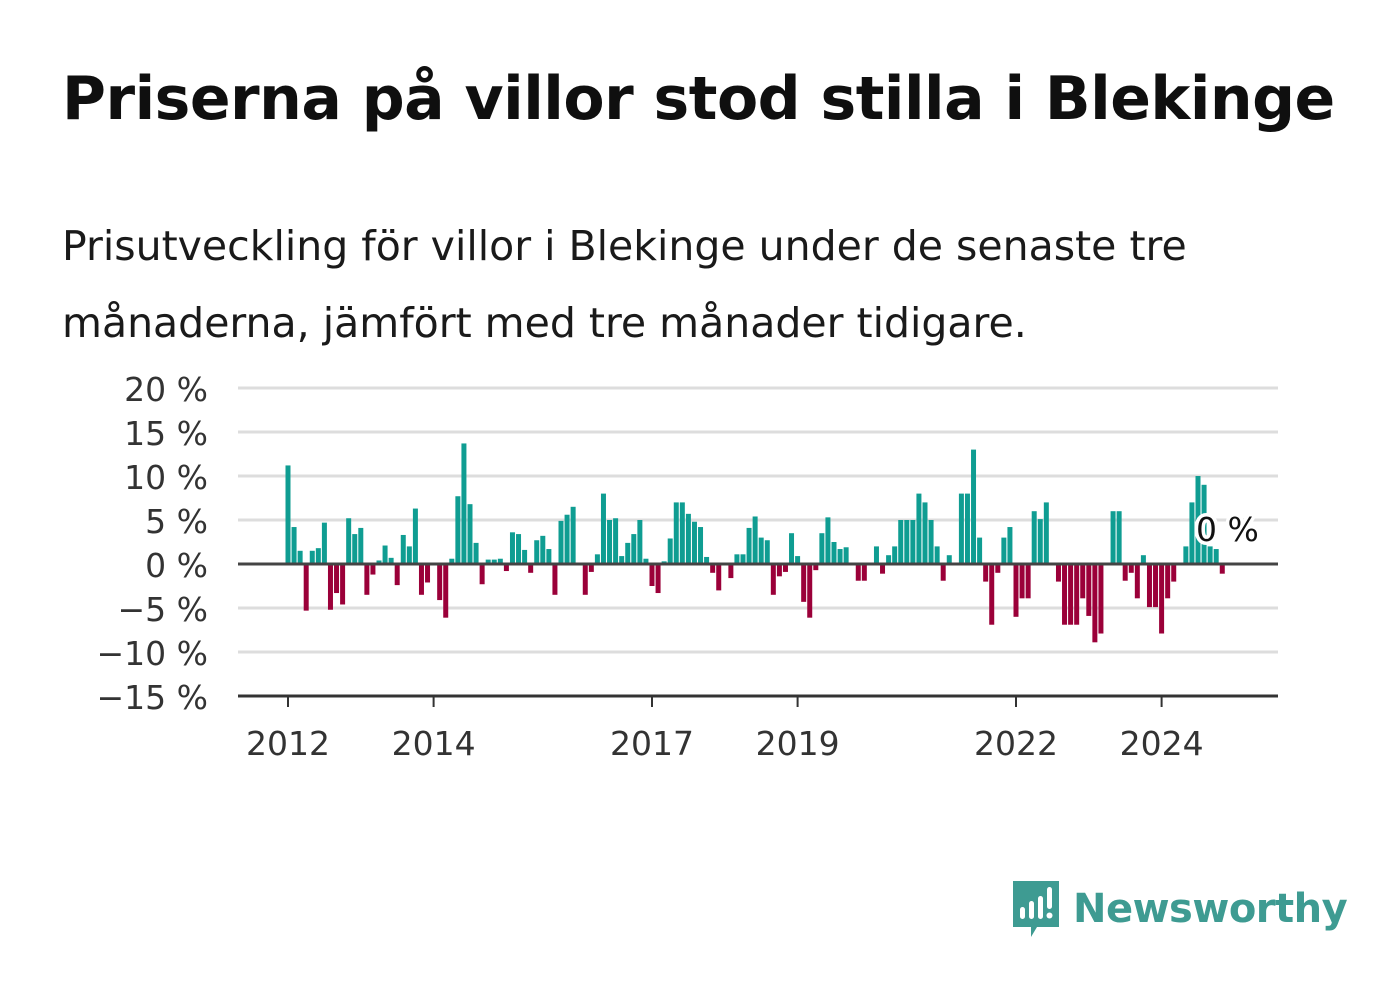 The image size is (1382, 999). Describe the element at coordinates (166, 389) in the screenshot. I see `y-tick-label: 20 %` at that location.